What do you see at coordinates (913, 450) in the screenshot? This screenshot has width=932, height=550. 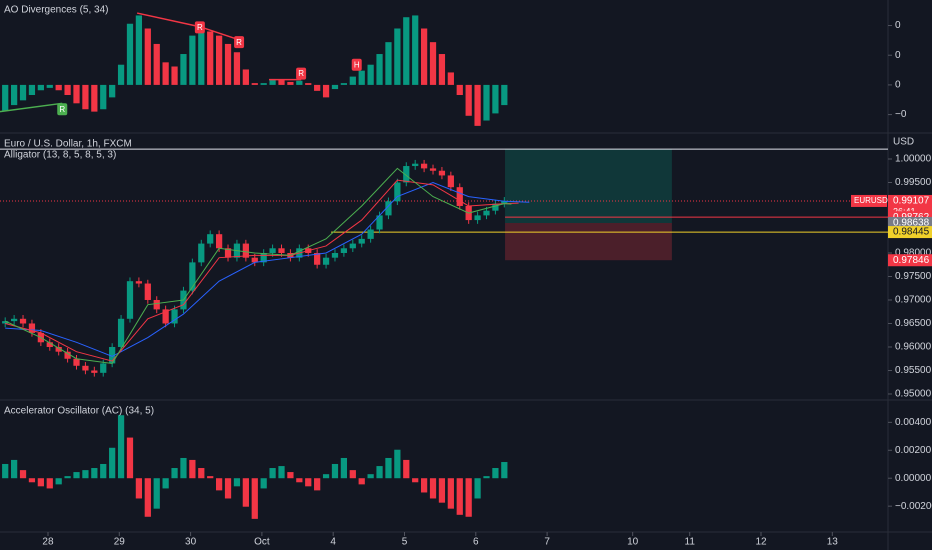 I see `y-tick-label: 0.00200` at bounding box center [913, 450].